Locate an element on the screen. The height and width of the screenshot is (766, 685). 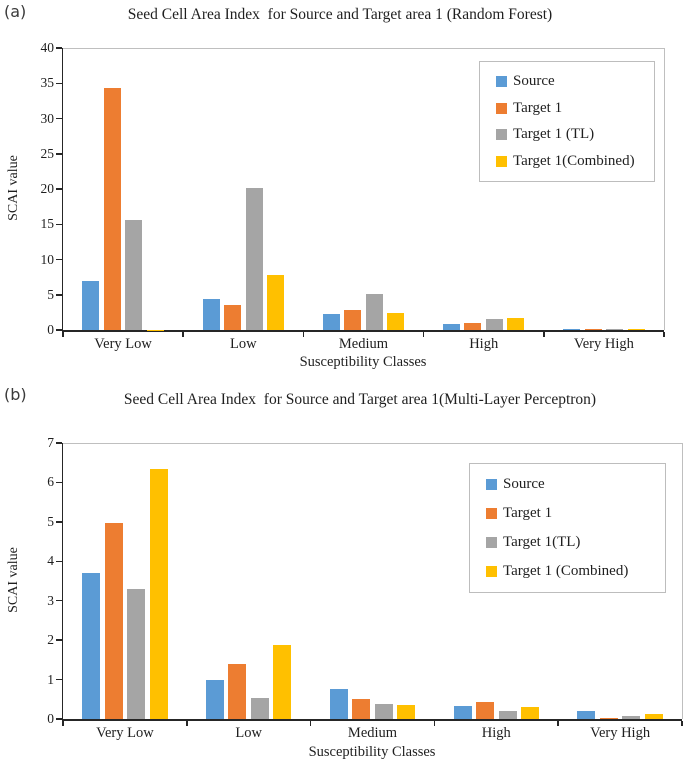
y-tick-label-b: 3 is located at coordinates (50, 600).